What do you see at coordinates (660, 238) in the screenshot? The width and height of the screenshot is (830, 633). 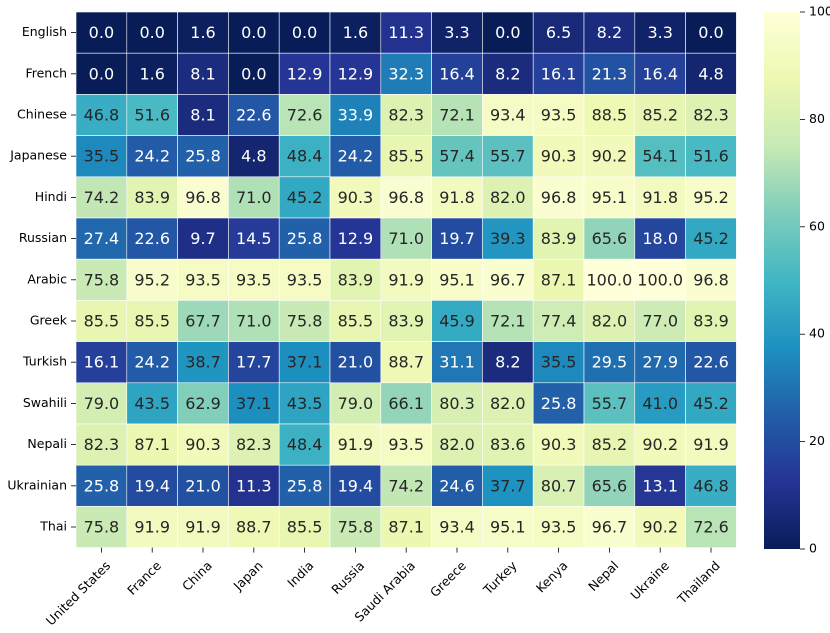 I see `cell-value-label: 18.0` at bounding box center [660, 238].